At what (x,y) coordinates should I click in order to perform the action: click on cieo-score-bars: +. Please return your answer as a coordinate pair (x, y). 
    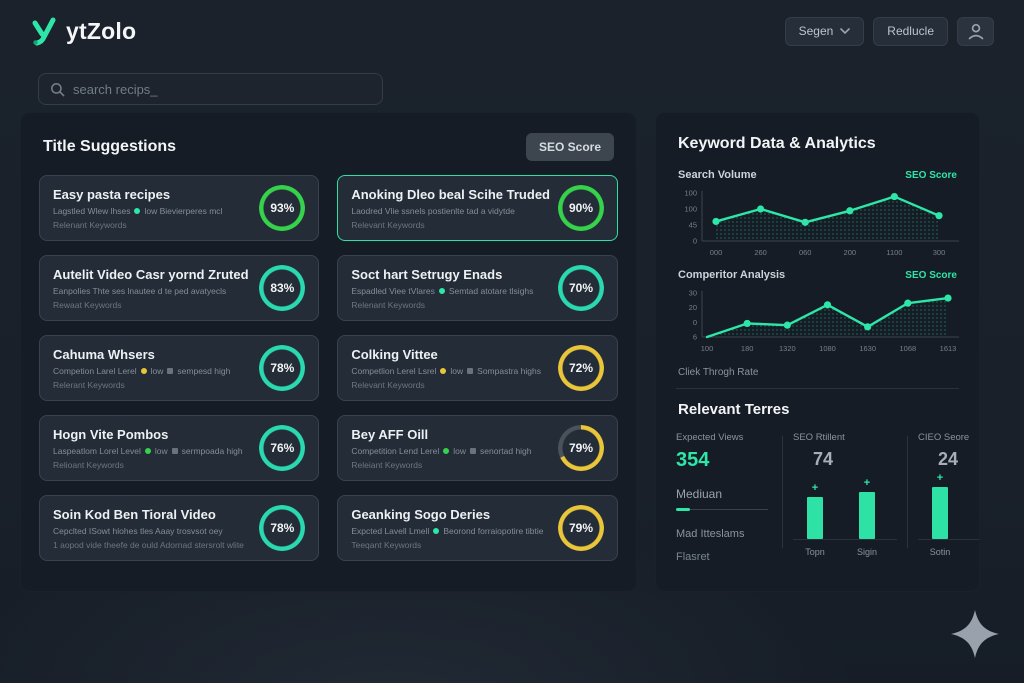
    Looking at the image, I should click on (948, 506).